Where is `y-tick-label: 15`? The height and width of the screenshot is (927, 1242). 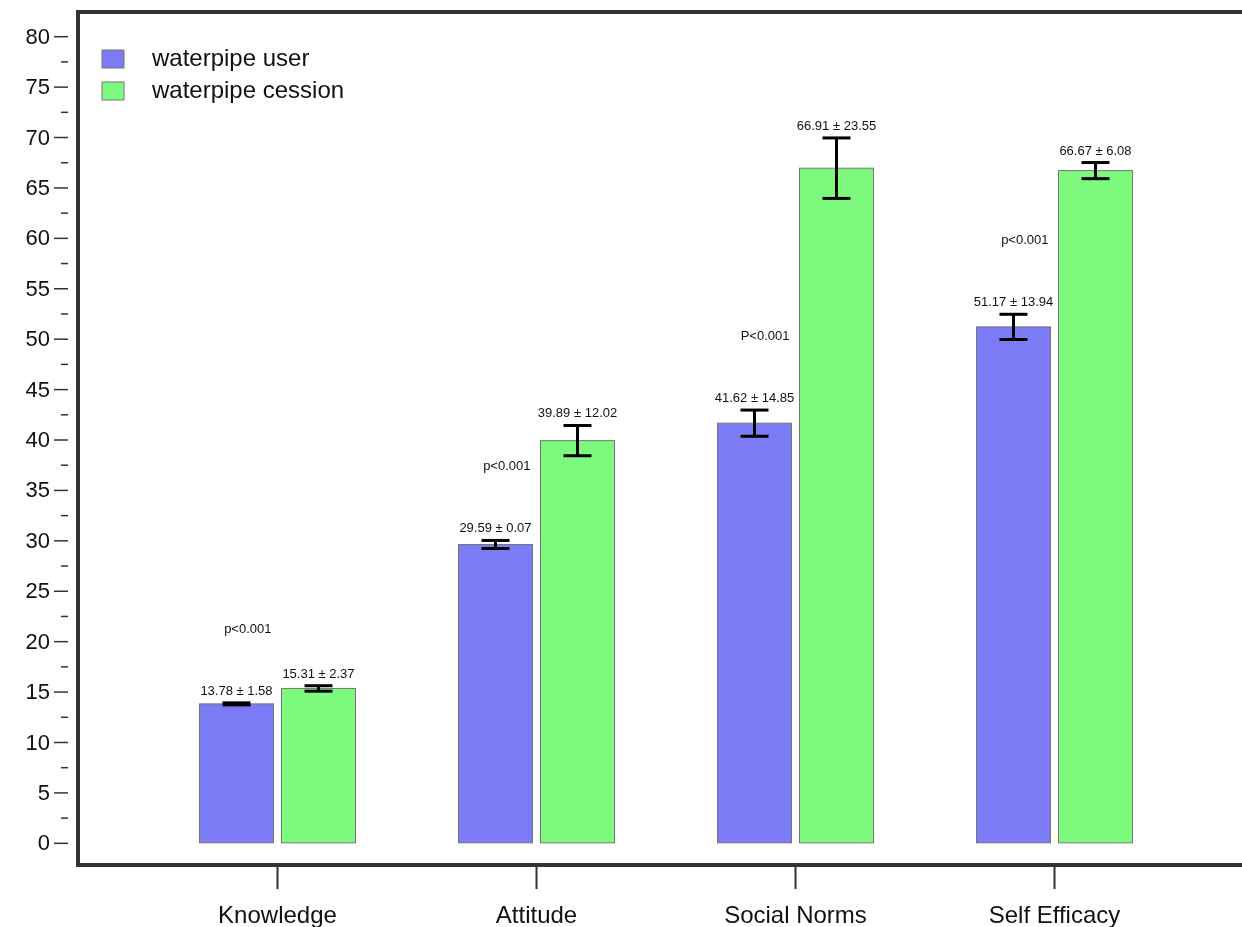 y-tick-label: 15 is located at coordinates (37, 692).